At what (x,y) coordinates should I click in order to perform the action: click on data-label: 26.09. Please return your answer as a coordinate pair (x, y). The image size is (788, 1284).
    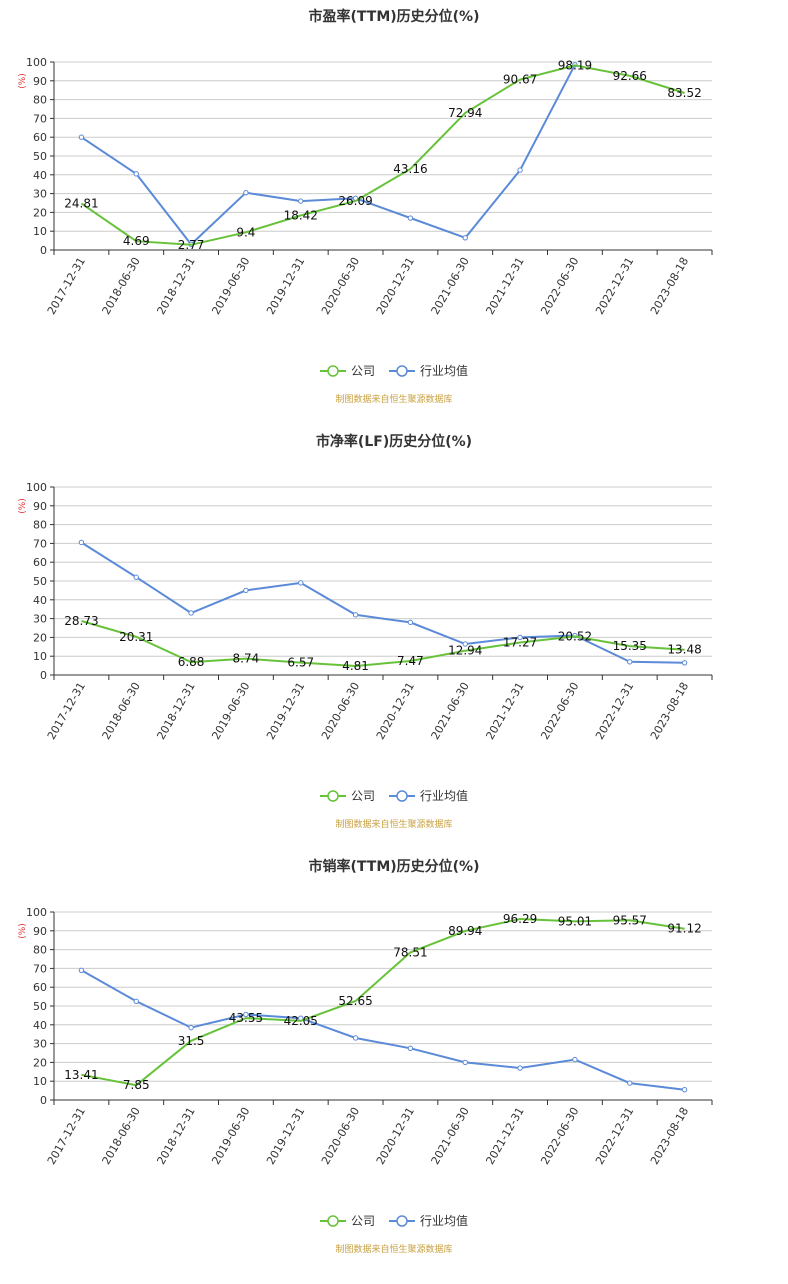
    Looking at the image, I should click on (355, 201).